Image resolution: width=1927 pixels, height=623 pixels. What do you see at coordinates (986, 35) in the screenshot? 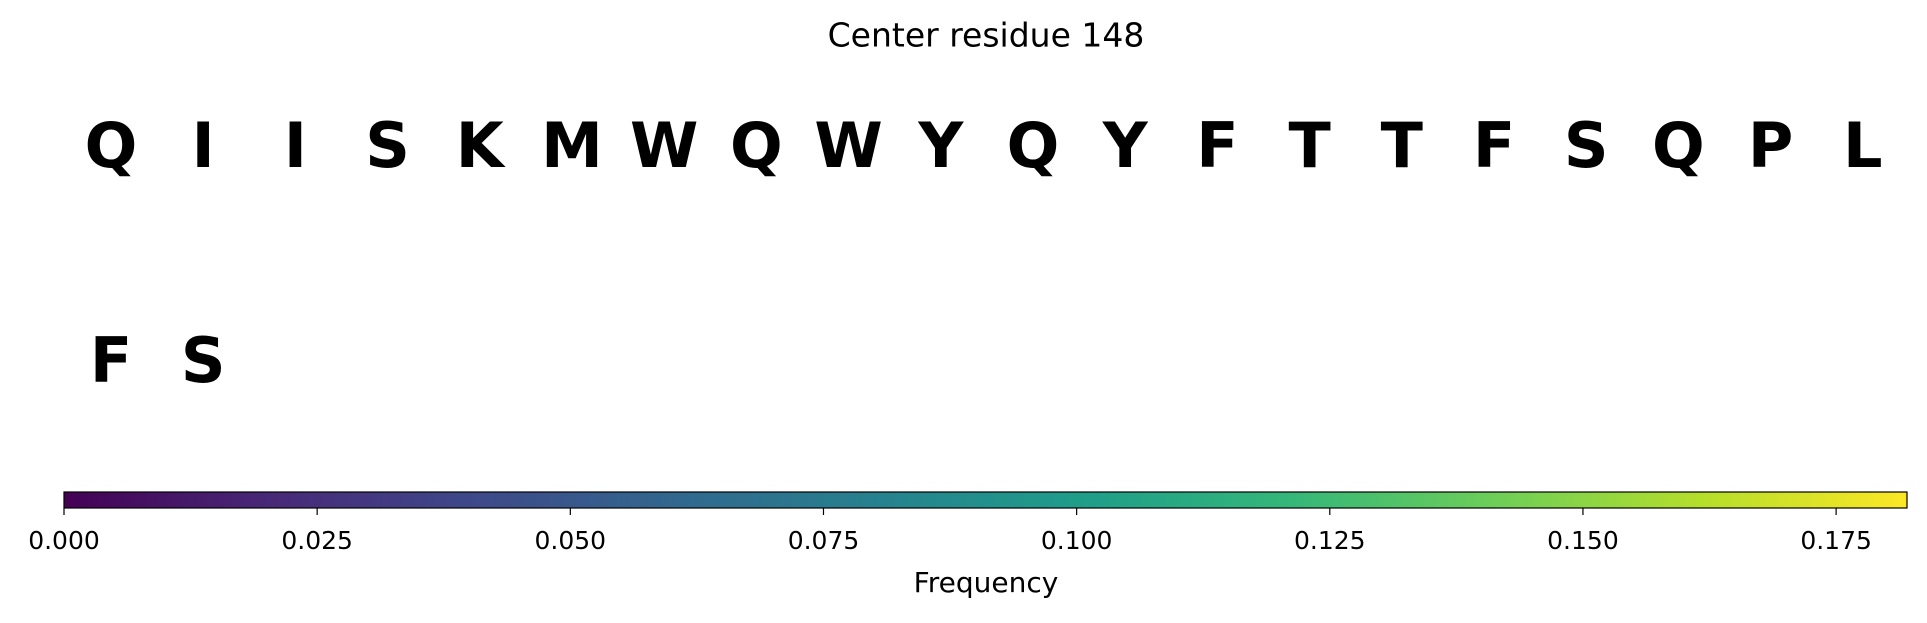
I see `chart-title: Center residue 148` at bounding box center [986, 35].